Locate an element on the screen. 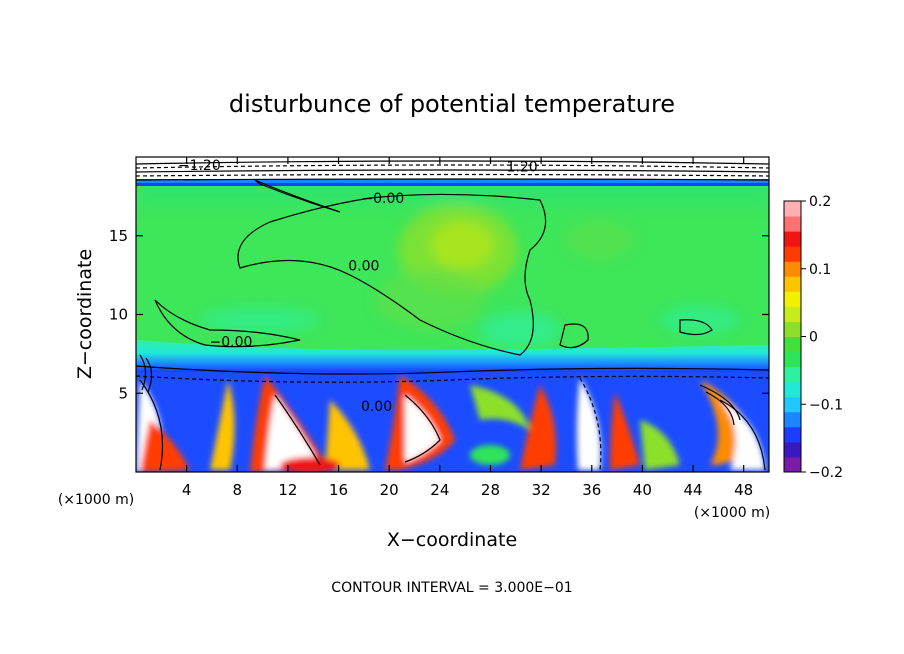 Image resolution: width=904 pixels, height=654 pixels. x-tick-label: 40 is located at coordinates (642, 490).